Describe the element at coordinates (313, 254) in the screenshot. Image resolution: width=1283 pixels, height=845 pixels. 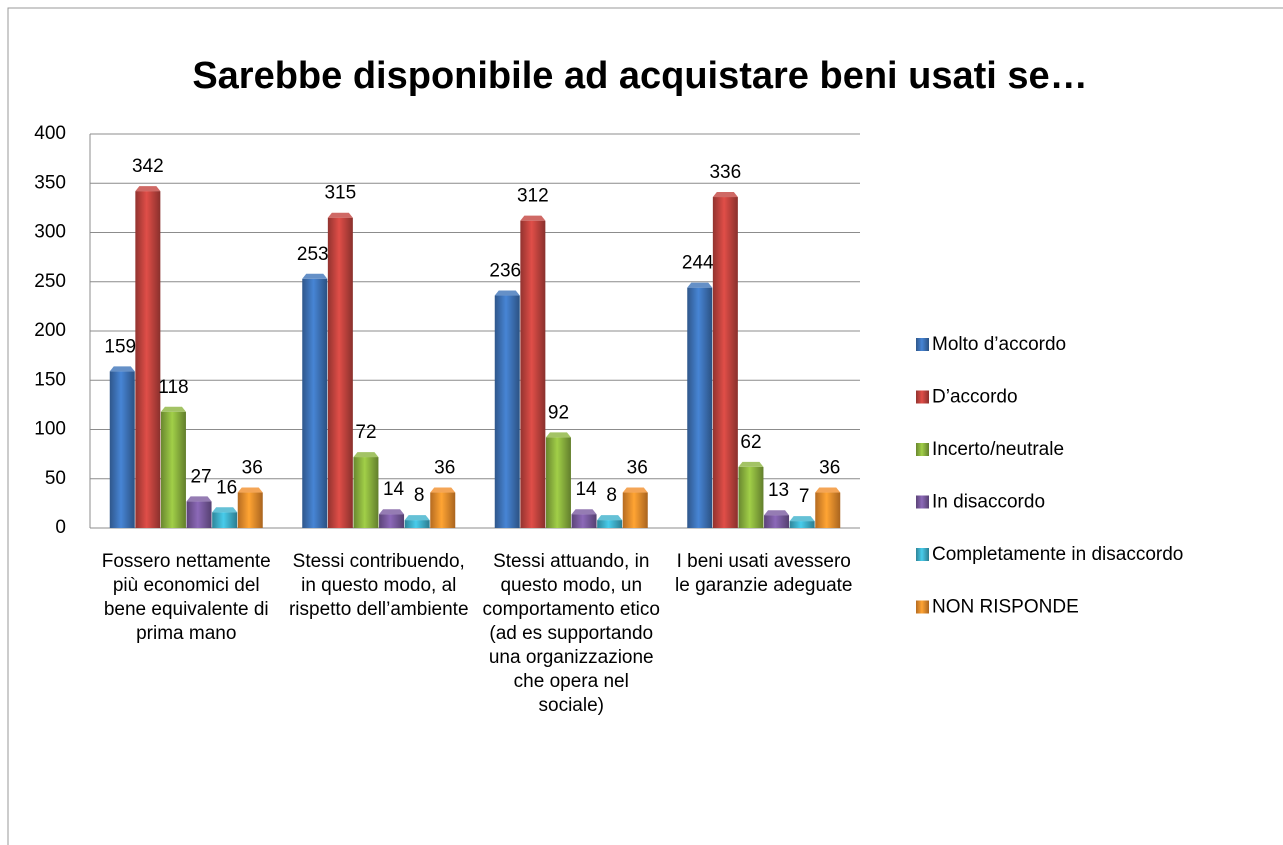
I see `data-label: 253` at that location.